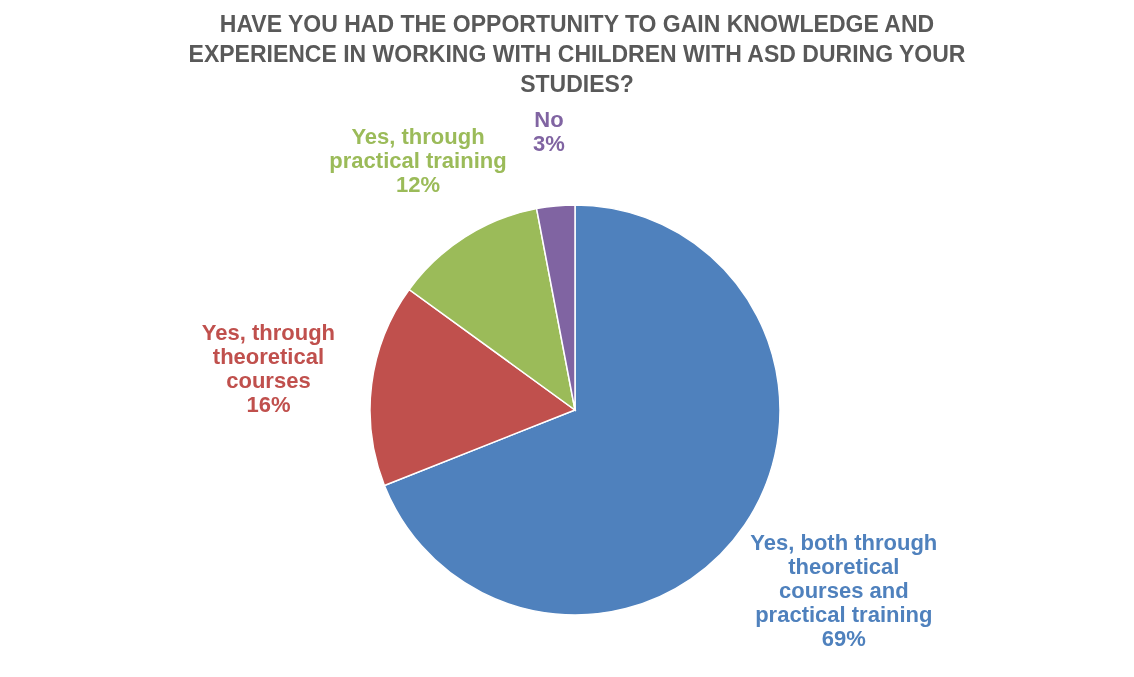 Image resolution: width=1134 pixels, height=677 pixels. I want to click on data-label: 3%, so click(549, 144).